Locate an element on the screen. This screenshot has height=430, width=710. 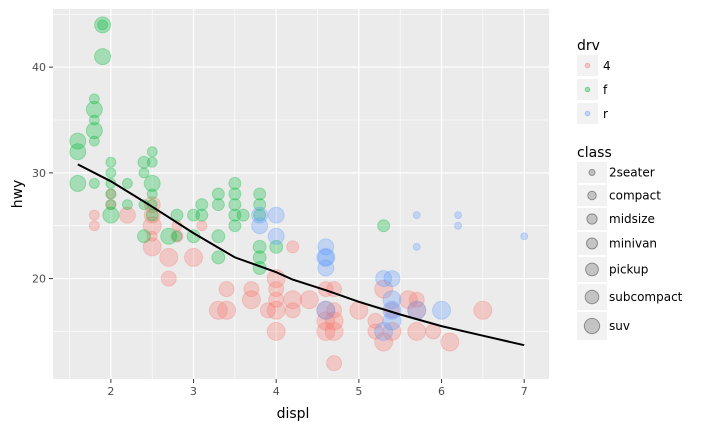
y-axis-ticks: 20 30 40 is located at coordinates (42, 173).